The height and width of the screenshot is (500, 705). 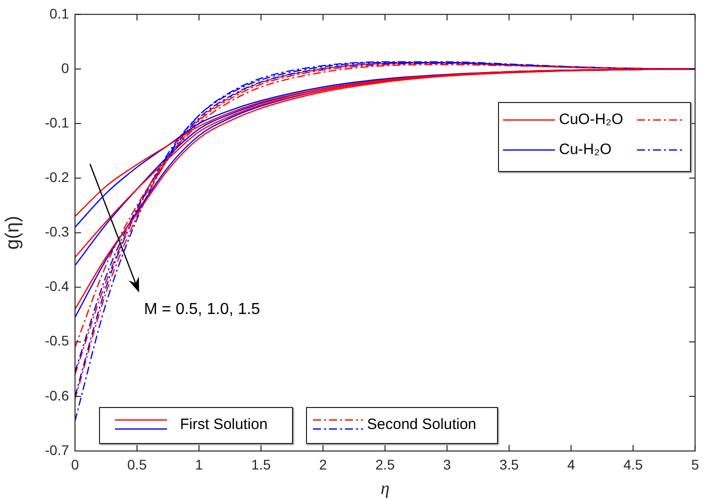 I want to click on y-tick-label: -0.6, so click(x=57, y=395).